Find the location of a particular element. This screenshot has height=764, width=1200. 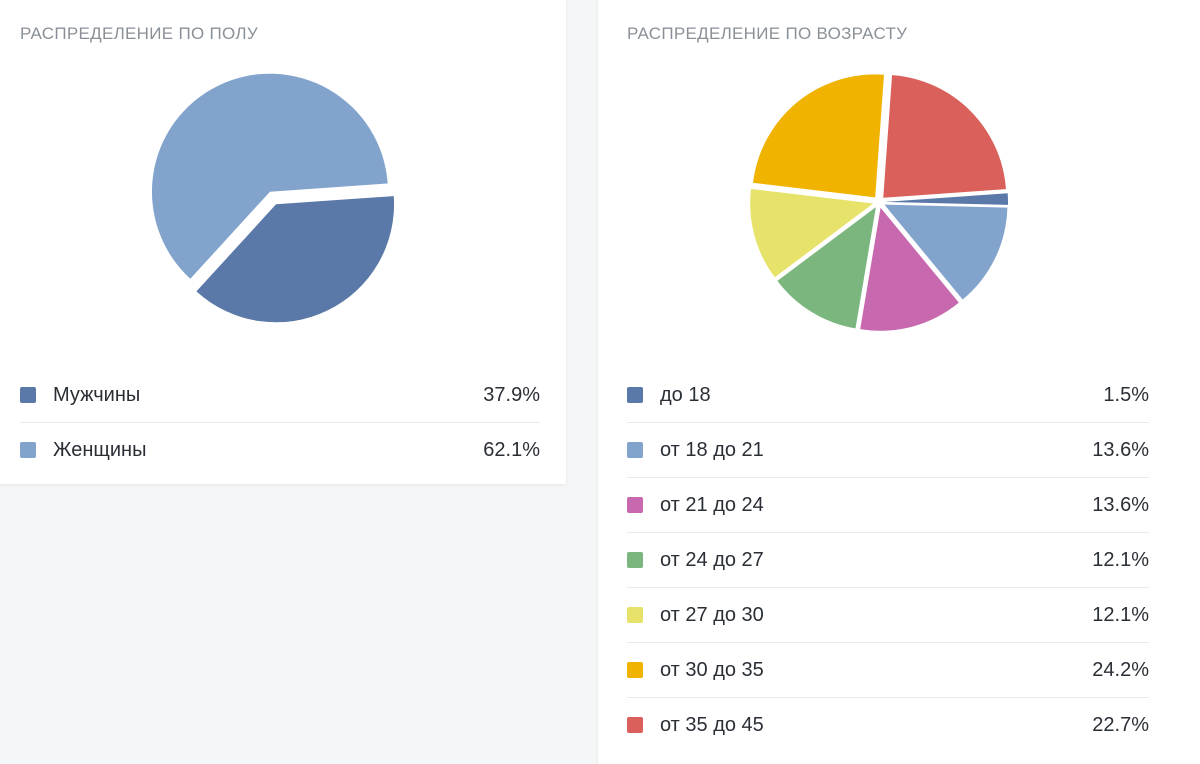

legend-label-18-21: от 18 до 21 is located at coordinates (712, 449).